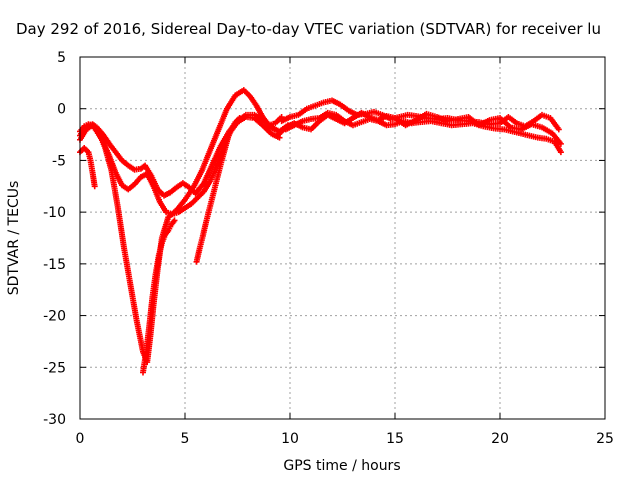  I want to click on y-tick-label: -30, so click(54, 420).